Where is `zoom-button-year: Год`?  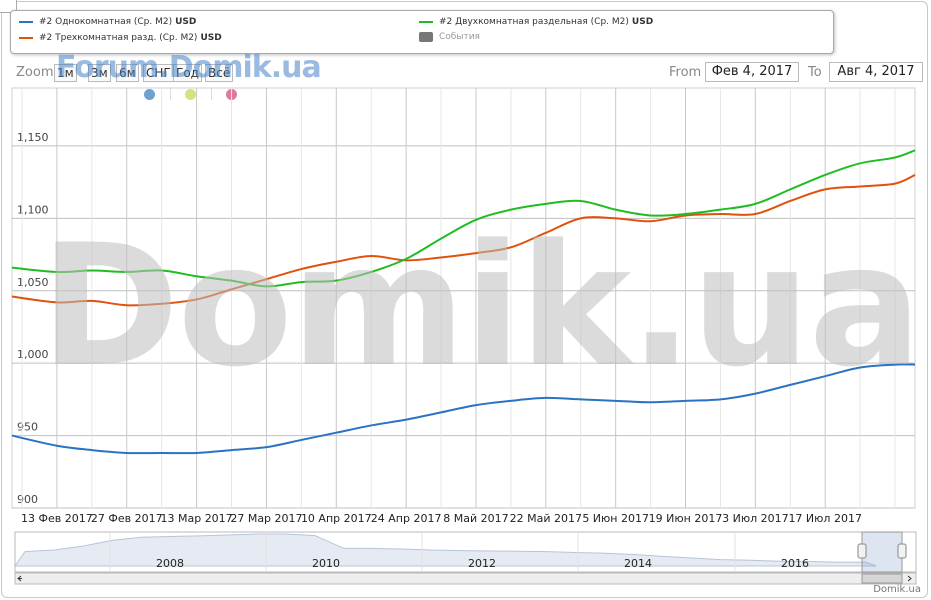 zoom-button-year: Год is located at coordinates (187, 73).